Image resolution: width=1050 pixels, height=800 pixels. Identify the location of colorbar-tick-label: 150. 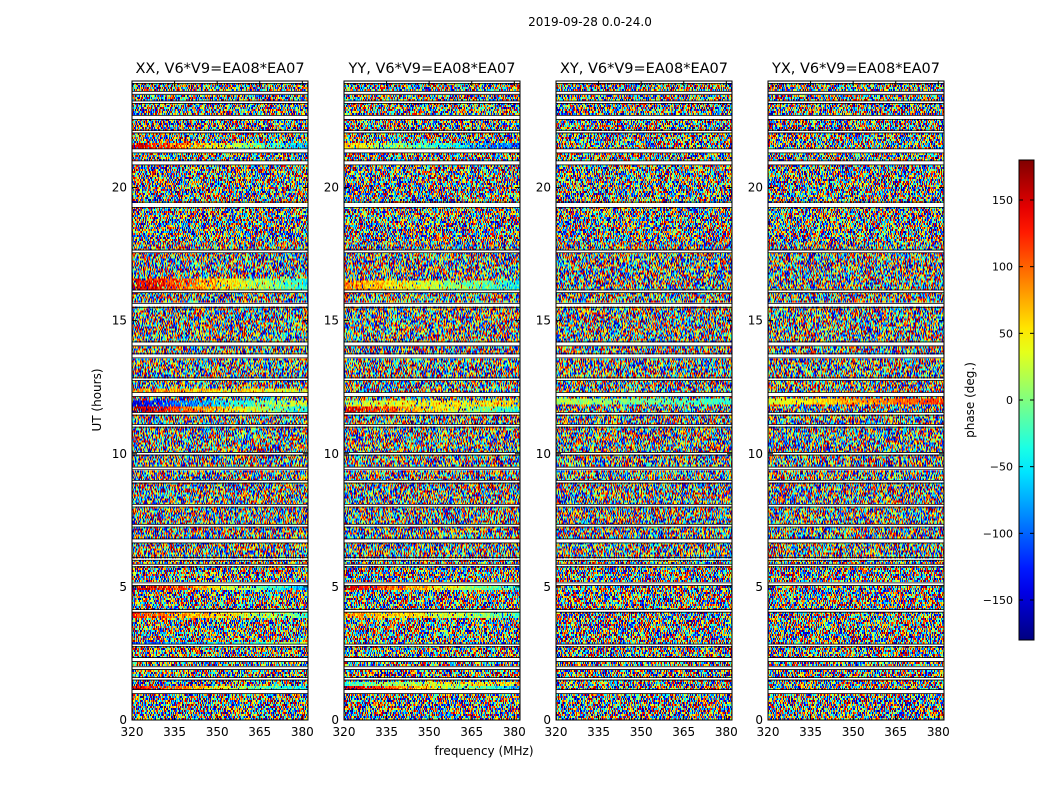
(1002, 200).